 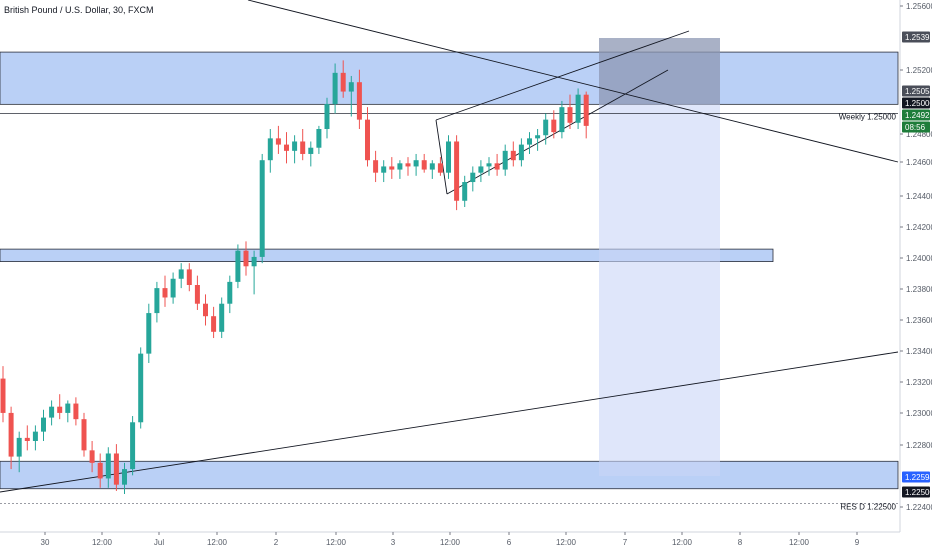 What do you see at coordinates (919, 382) in the screenshot?
I see `y-tick-label: 1.23200` at bounding box center [919, 382].